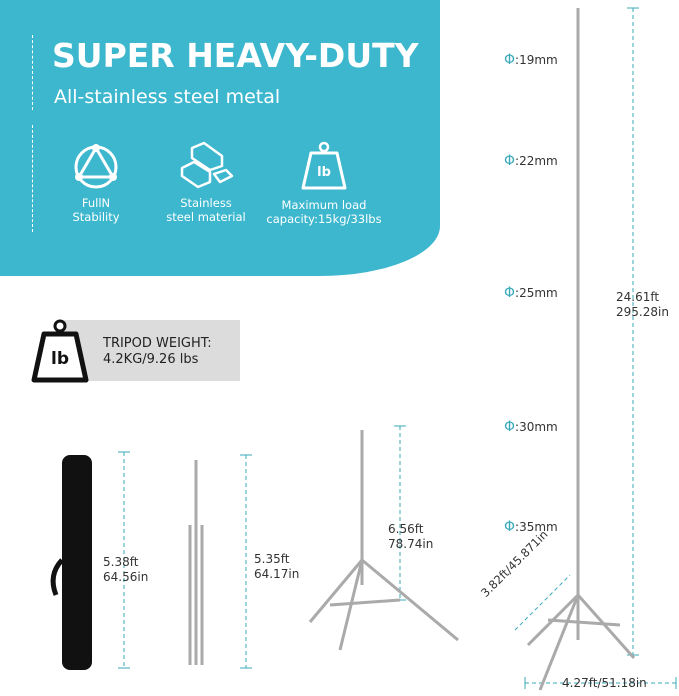 The height and width of the screenshot is (696, 679). Describe the element at coordinates (96, 217) in the screenshot. I see `feature-label: Stability` at that location.